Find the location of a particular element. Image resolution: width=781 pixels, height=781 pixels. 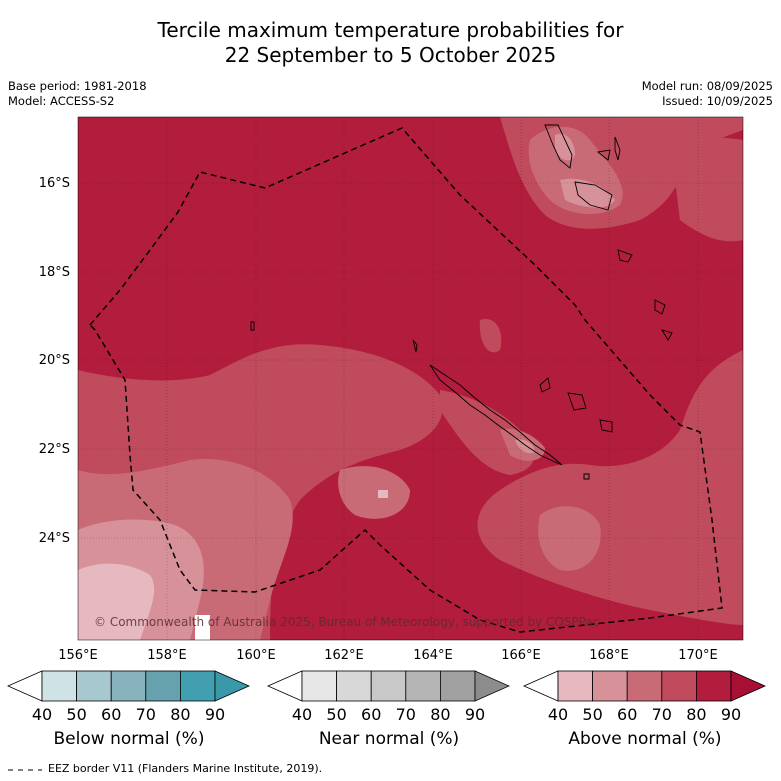

colorbar-1-tick-0: 40 is located at coordinates (302, 714).